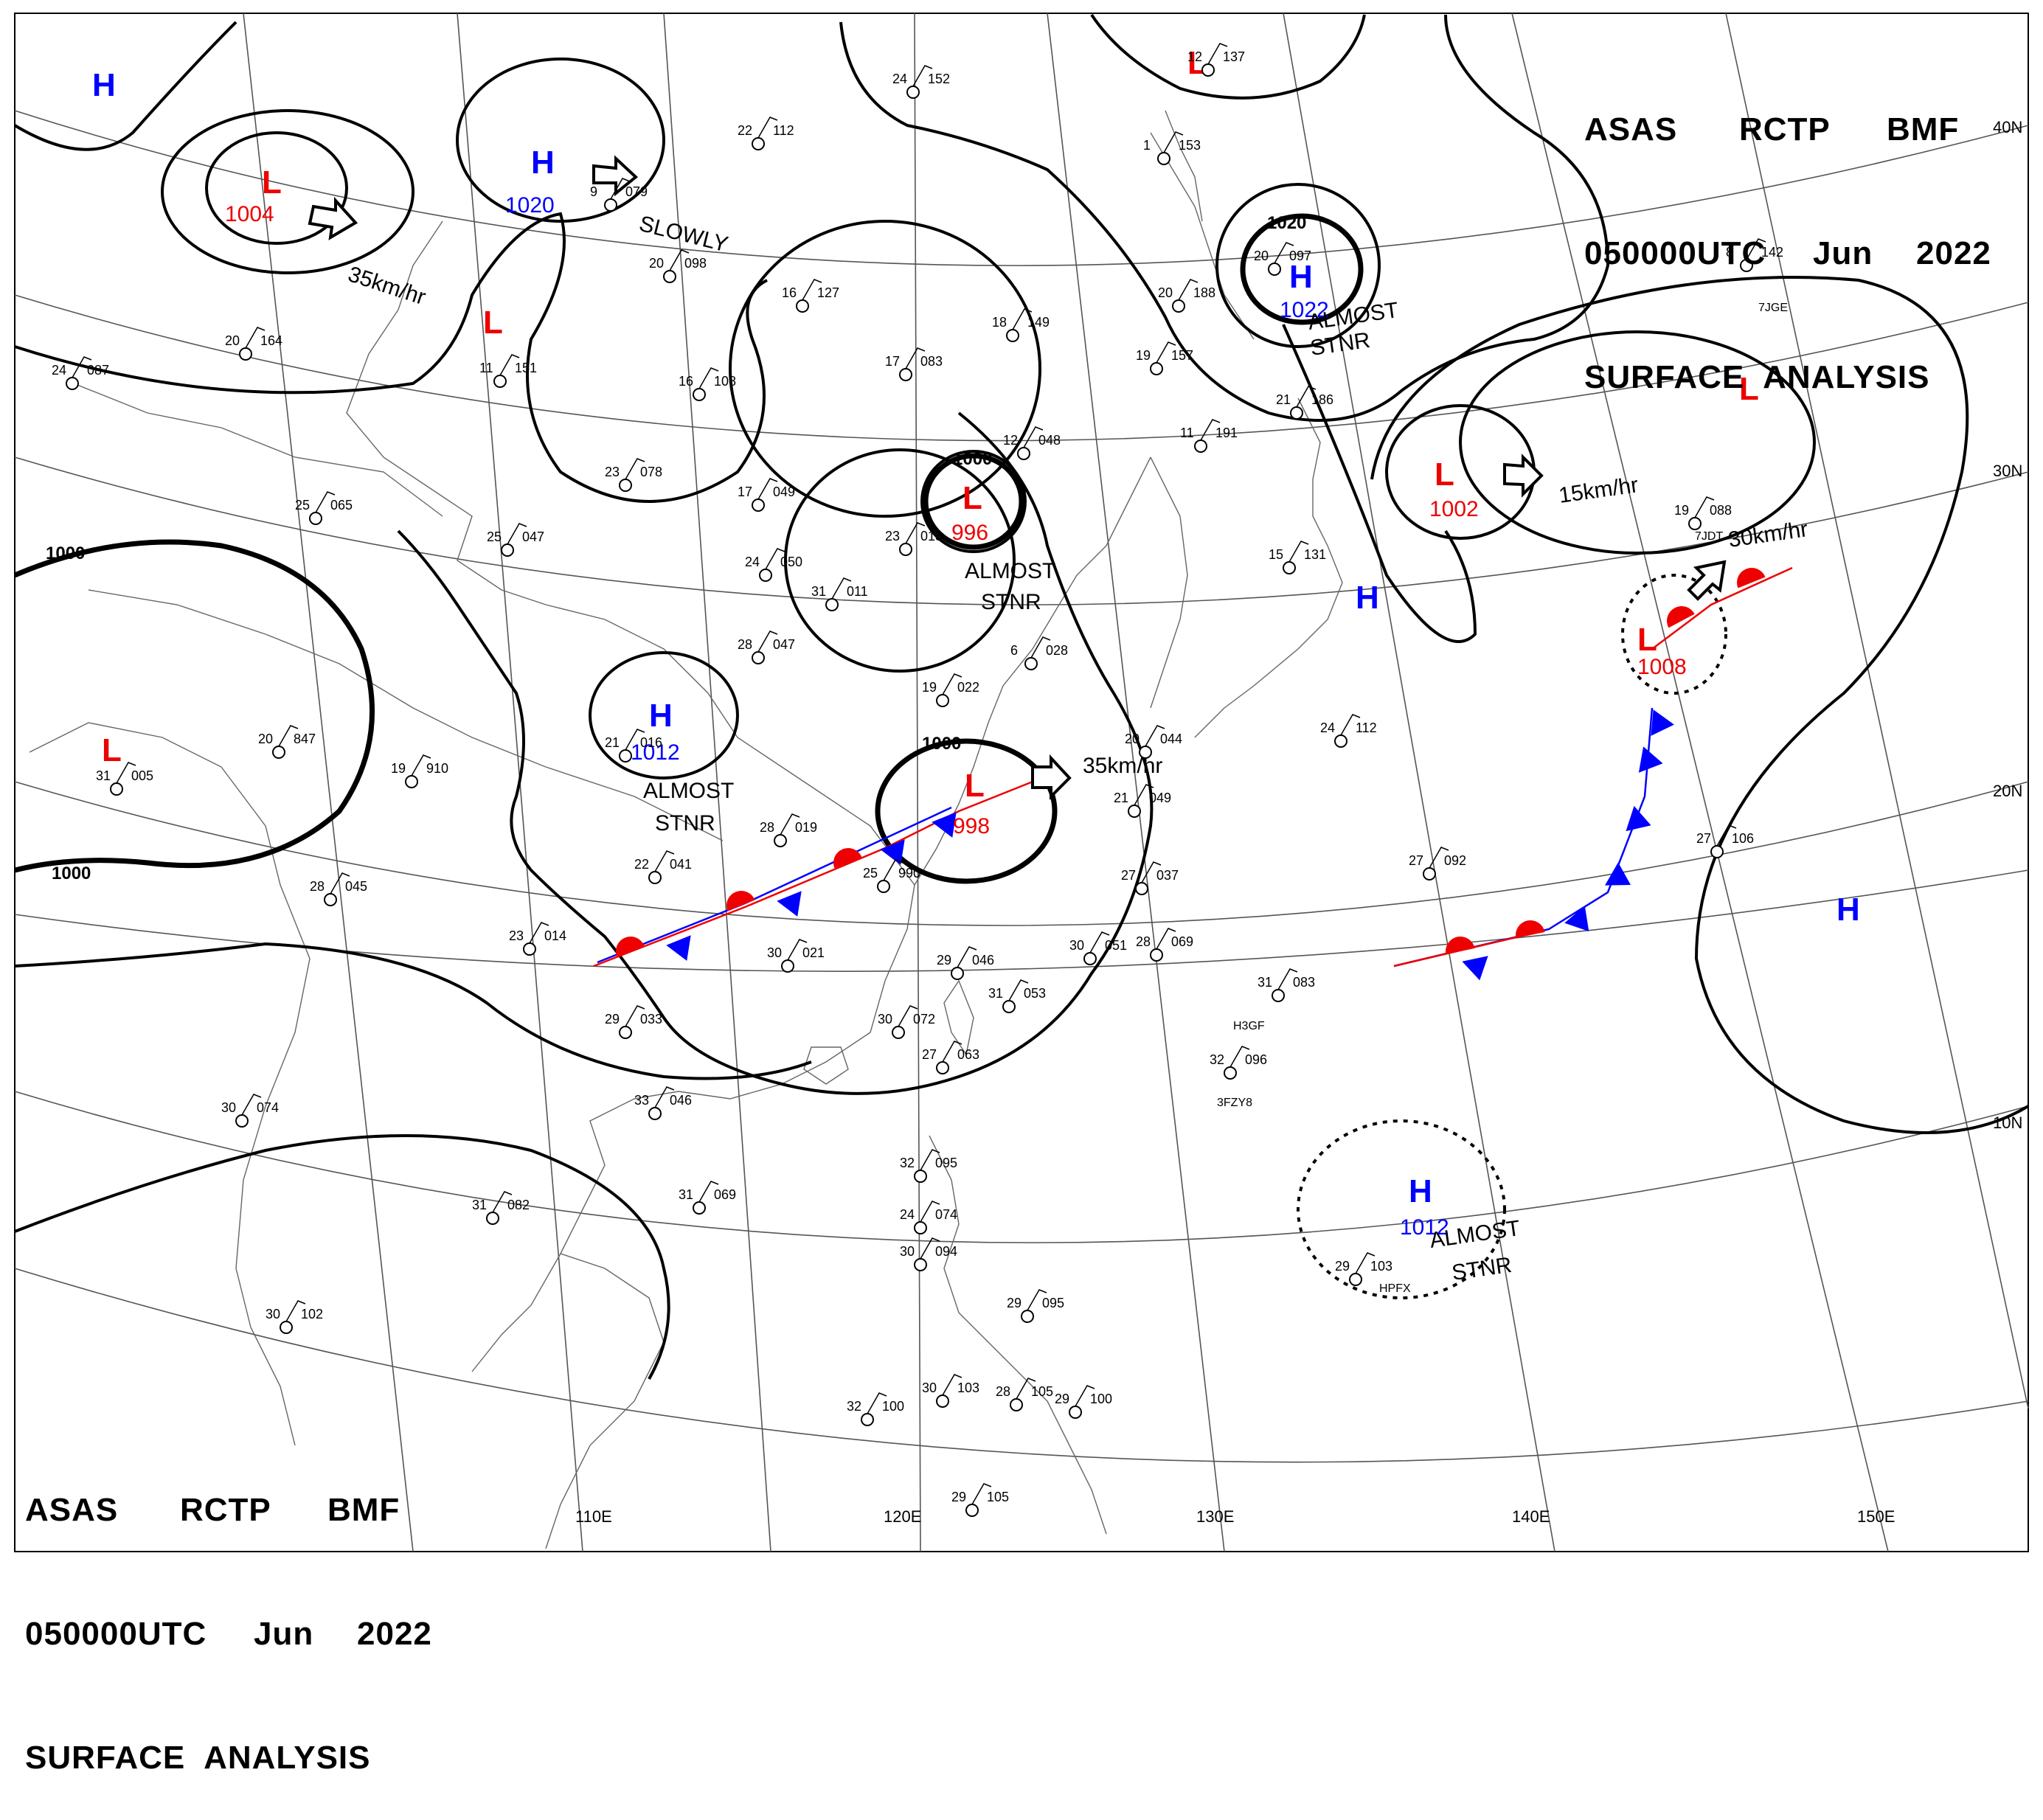  Describe the element at coordinates (142, 775) in the screenshot. I see `station-pressure: 005` at that location.